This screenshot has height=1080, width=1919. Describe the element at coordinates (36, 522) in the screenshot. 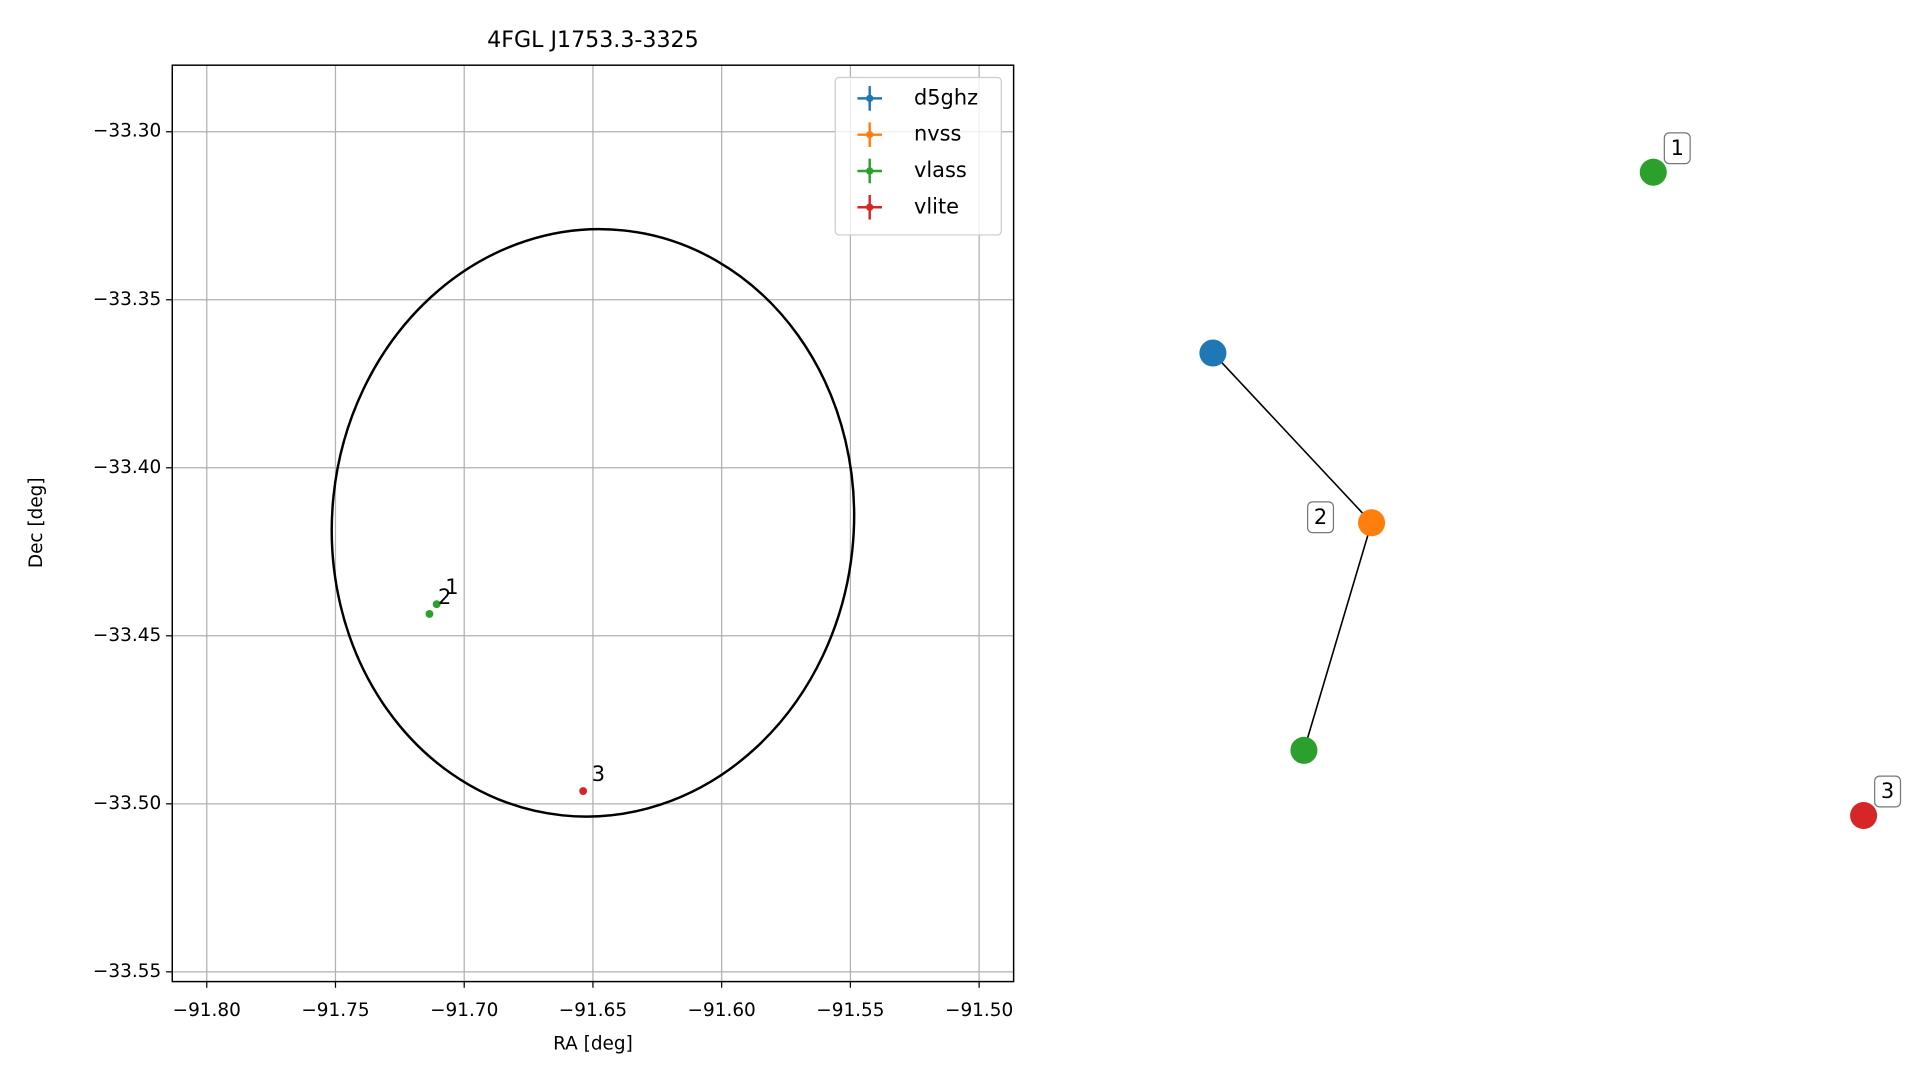

I see `y-axis-label: Dec [deg]` at that location.